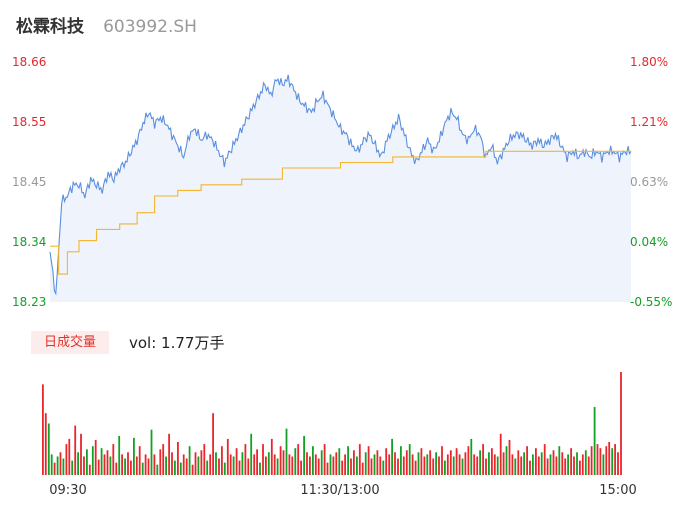 This screenshot has width=686, height=524. I want to click on y-pct-tick: 0.63%, so click(649, 182).